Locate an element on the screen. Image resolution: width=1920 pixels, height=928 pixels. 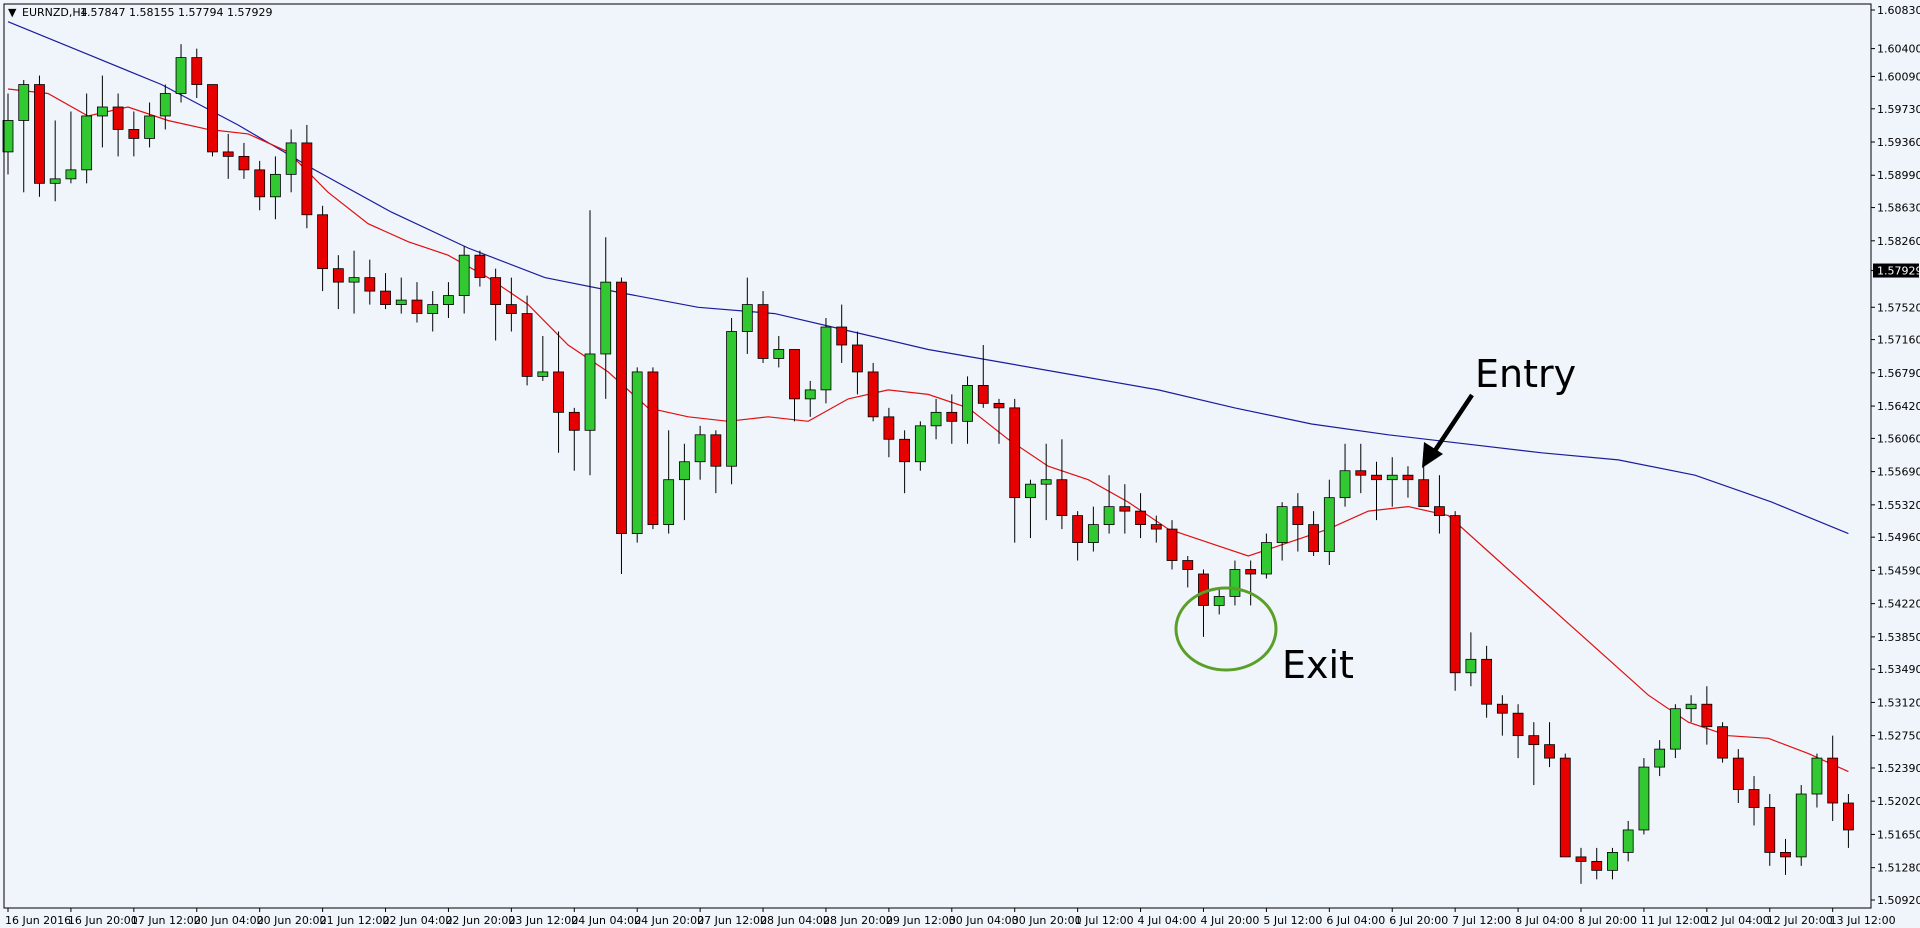
price-tick-label: 1.53120 is located at coordinates (1898, 702).